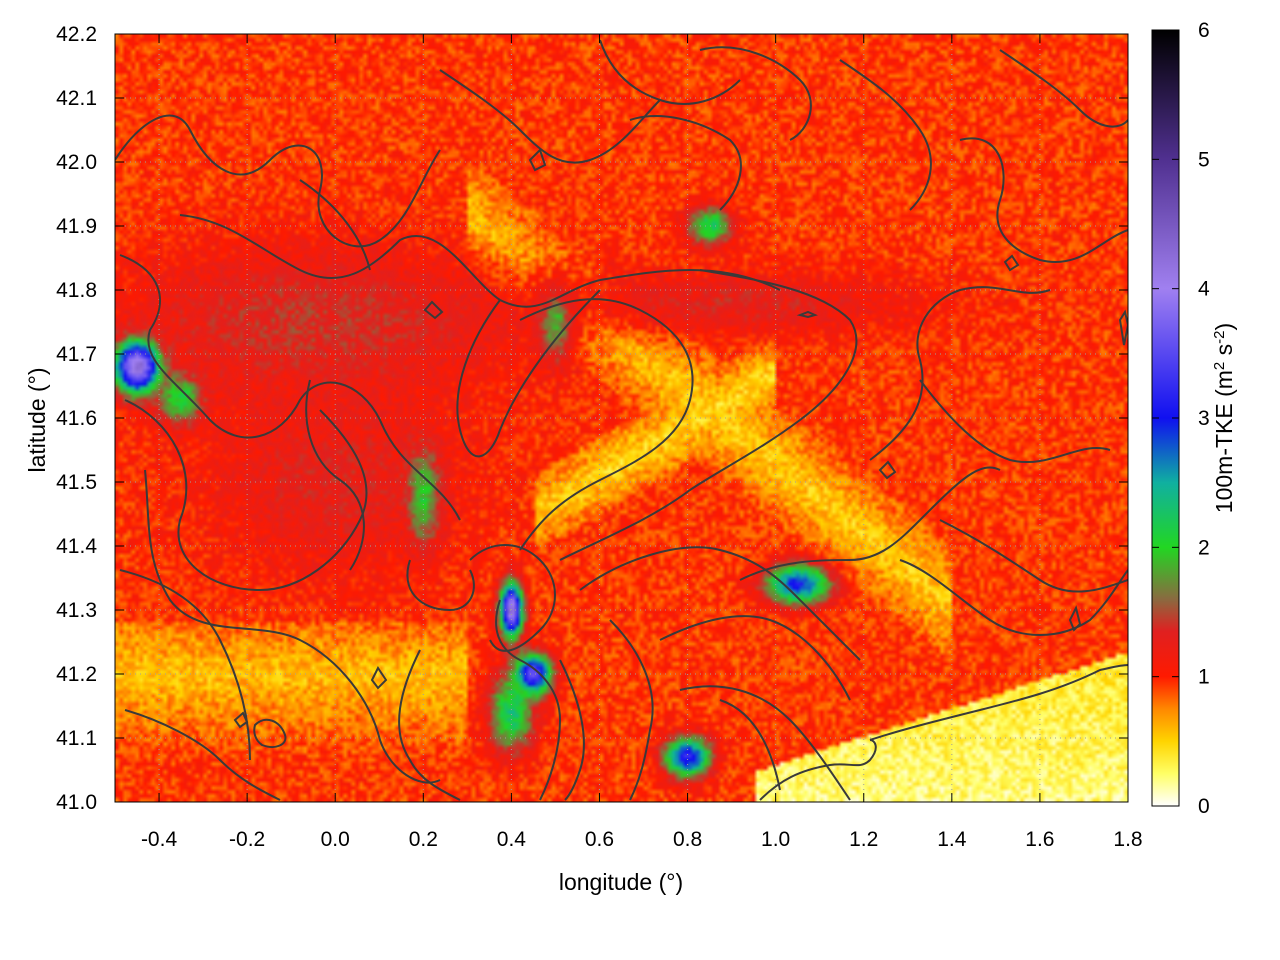 This screenshot has width=1280, height=960. I want to click on x-axis-tick-labels: -0.4 -0.2 0.0 0.2 0.4 0.6 0.8 1.0 1.2 1.4 1.6 1.8, so click(642, 839).